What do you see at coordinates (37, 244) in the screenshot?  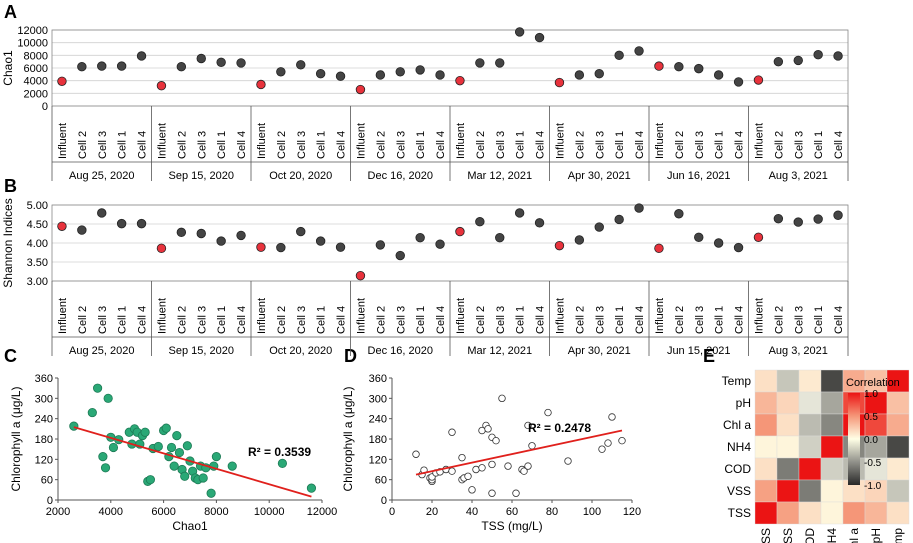 I see `y-tick-label: 4.00` at bounding box center [37, 244].